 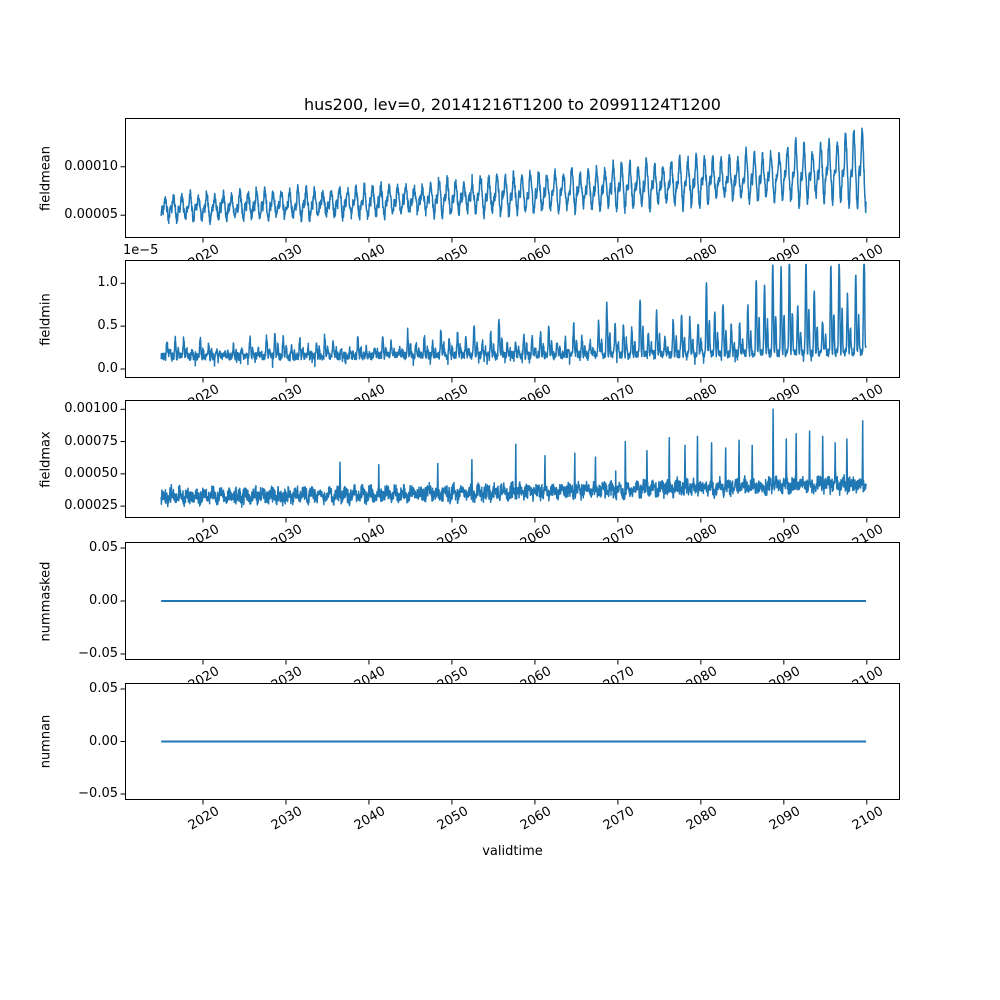 I want to click on subplot-fieldmin-plot-area, so click(x=510, y=321).